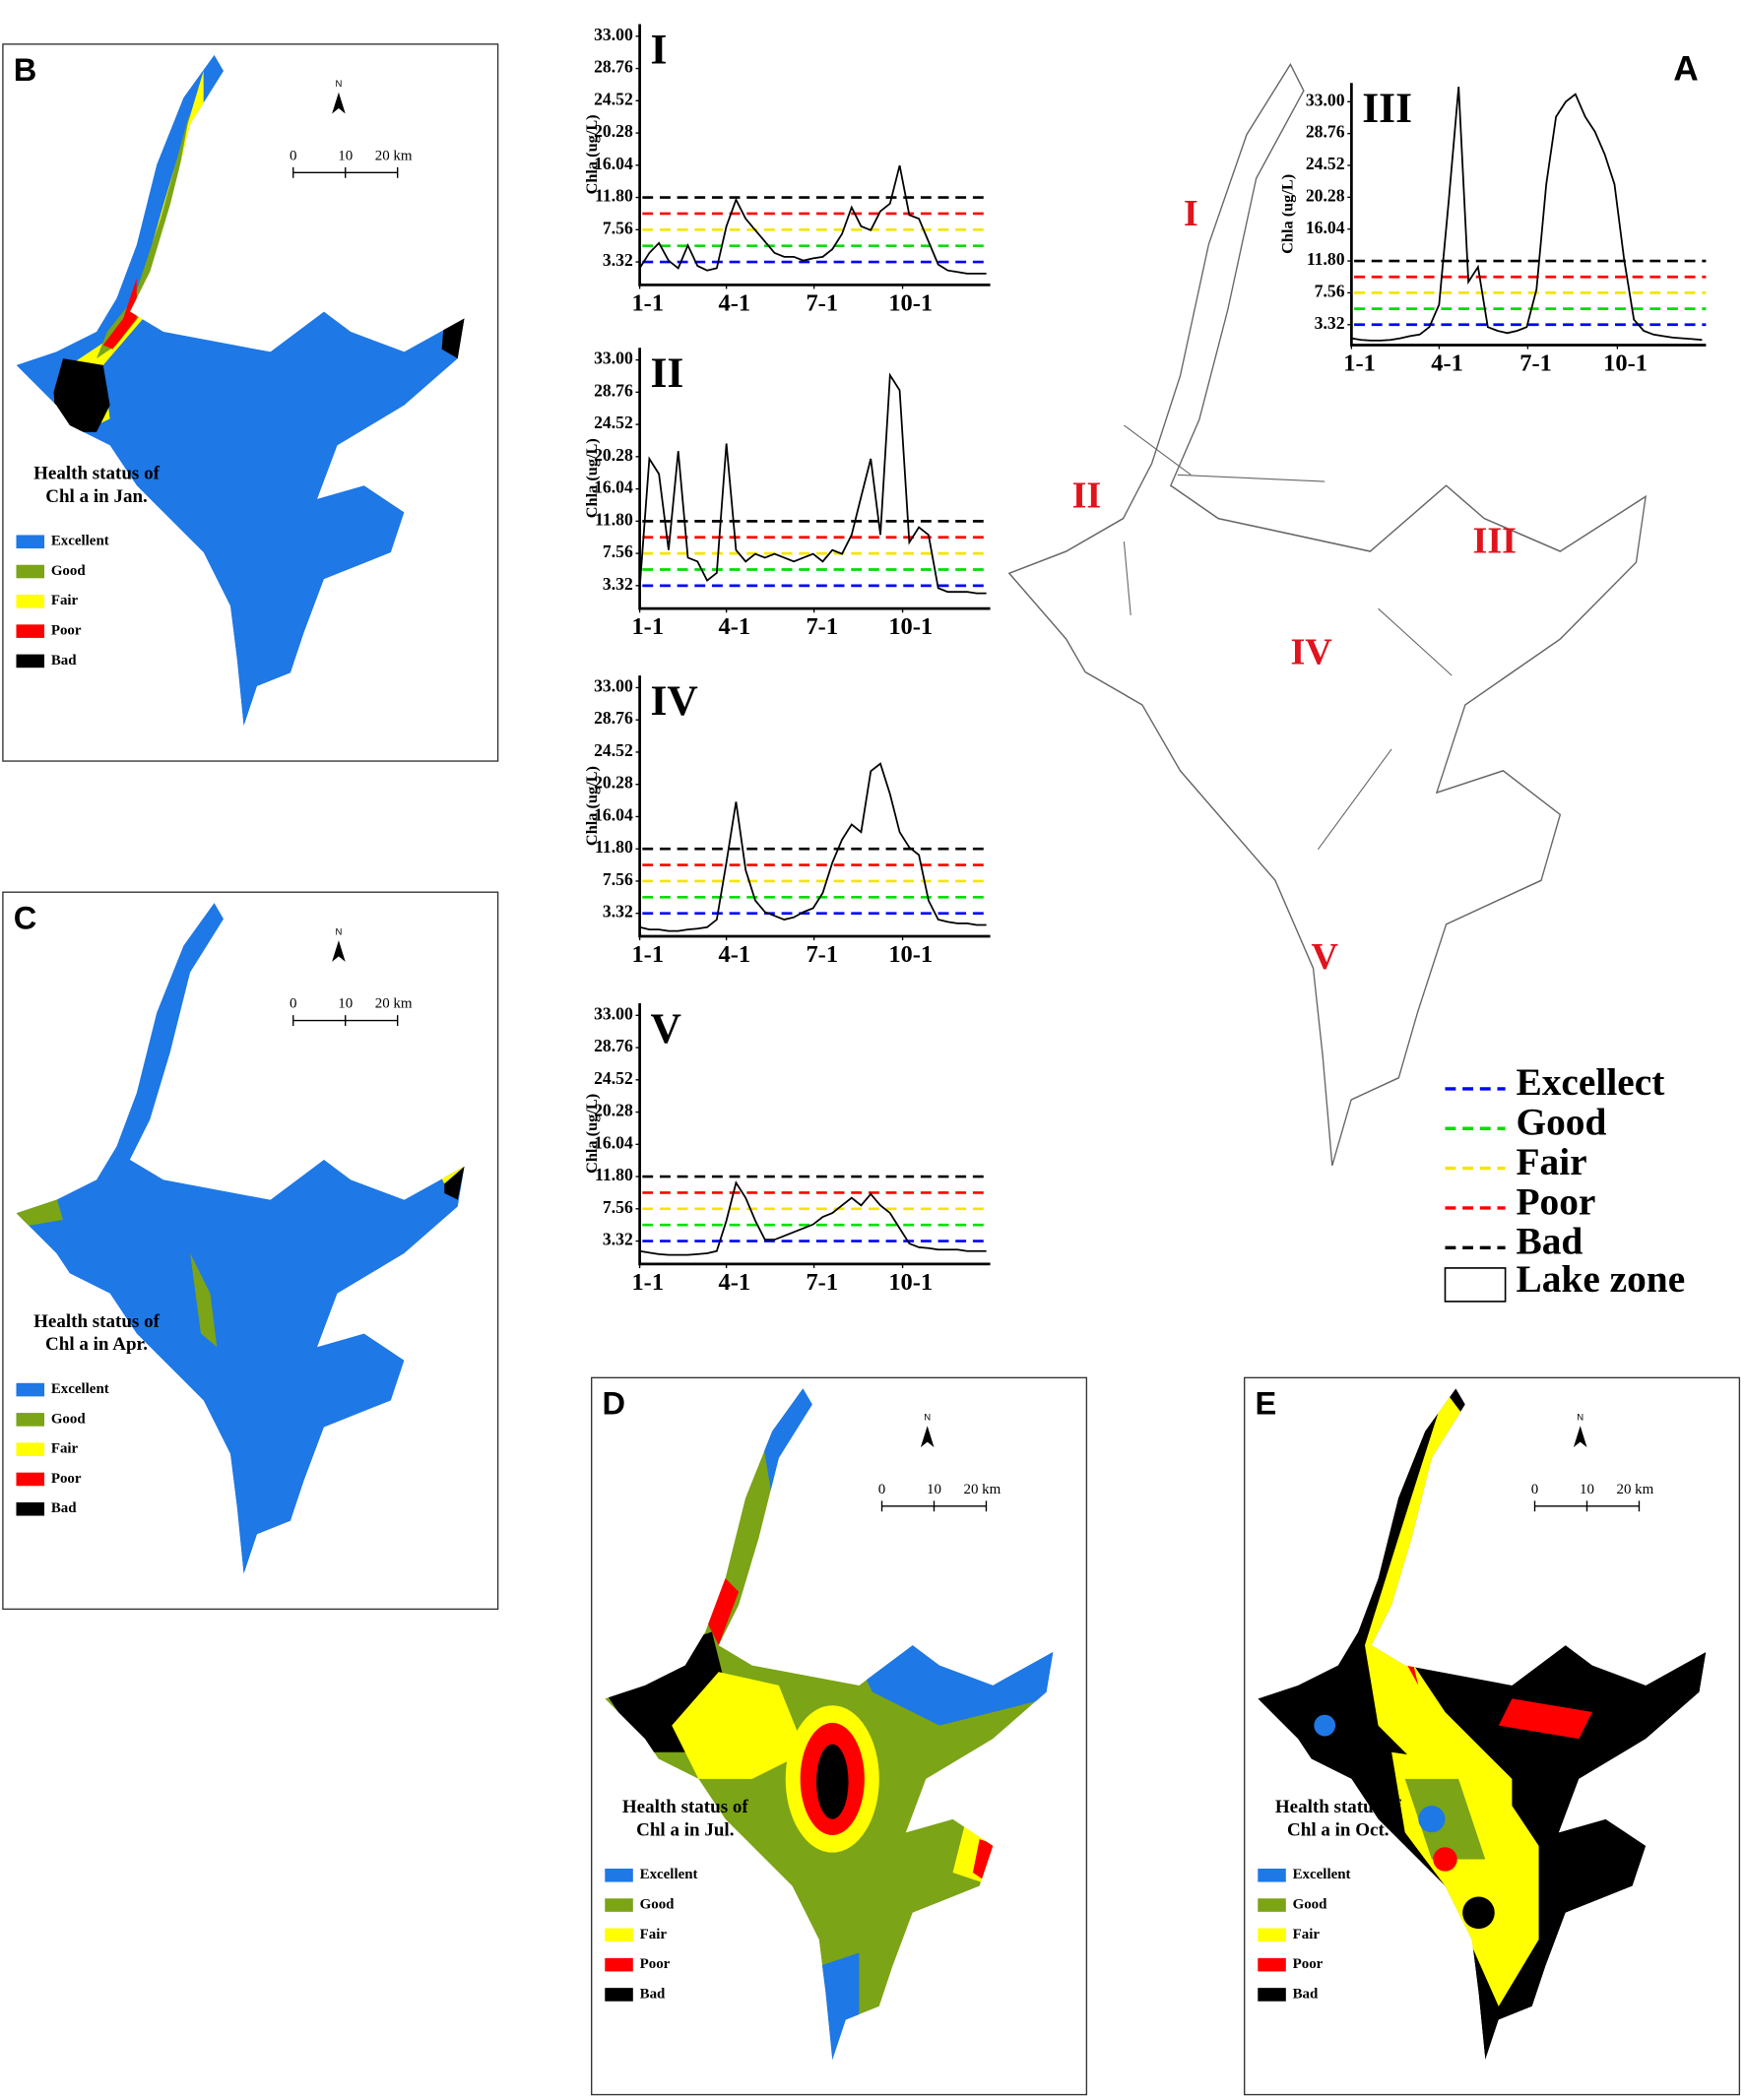 The height and width of the screenshot is (2100, 1745). Describe the element at coordinates (65, 600) in the screenshot. I see `legend-label: Fair` at that location.